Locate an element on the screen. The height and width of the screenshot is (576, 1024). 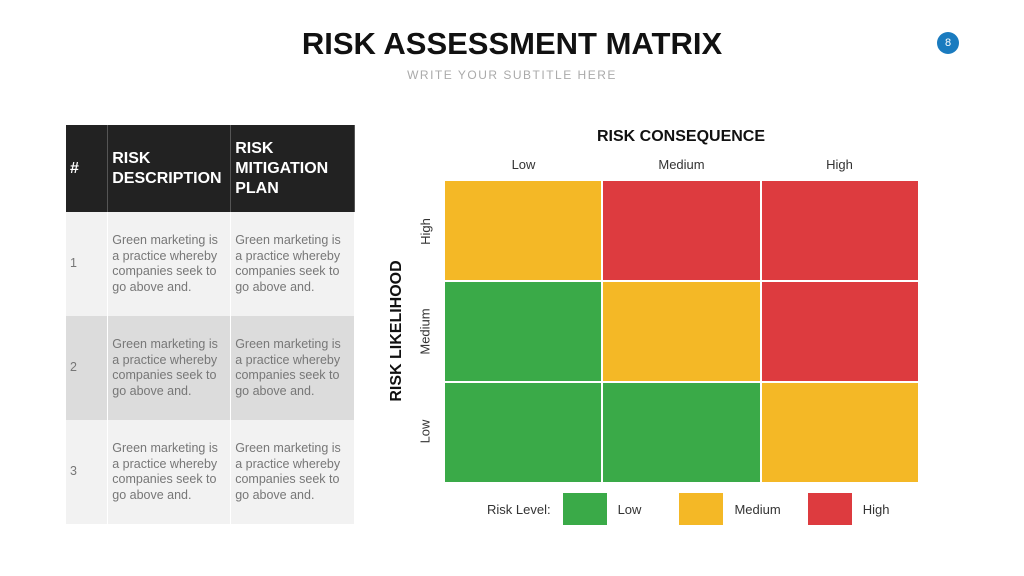
legend: Risk Level: Low Medium High is located at coordinates (688, 509).